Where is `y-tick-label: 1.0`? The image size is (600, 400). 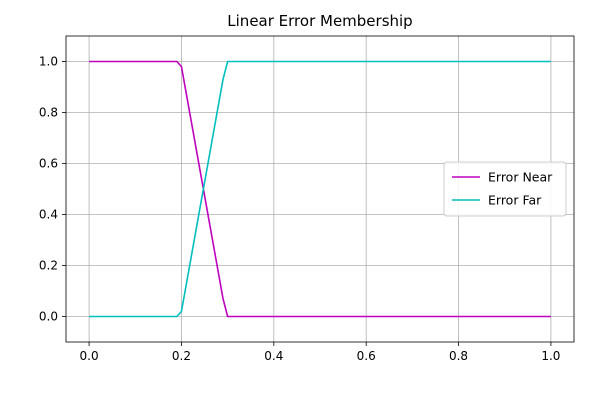 y-tick-label: 1.0 is located at coordinates (48, 62).